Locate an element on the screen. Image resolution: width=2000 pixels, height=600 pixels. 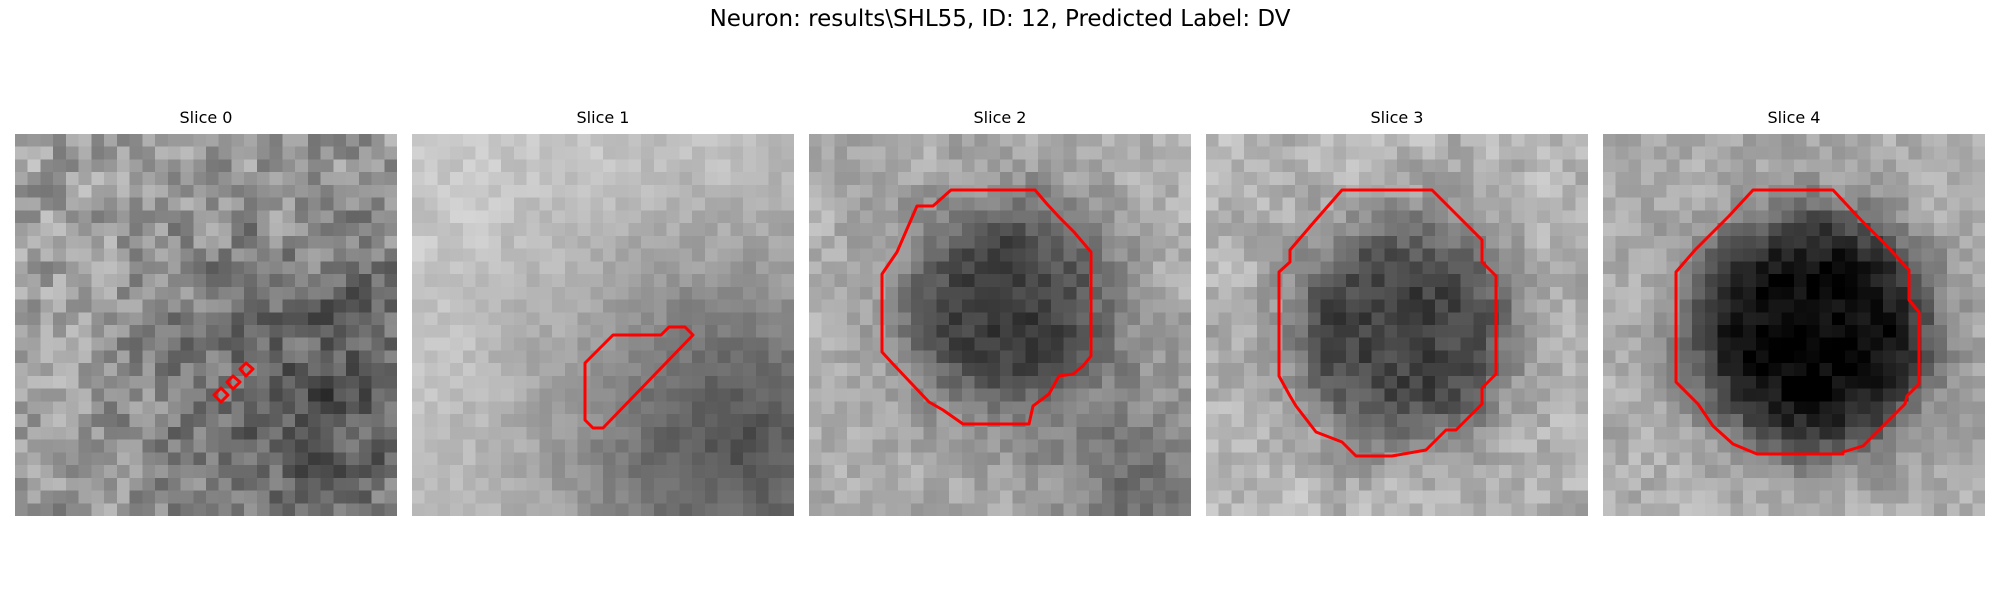
slice-panel-0: Slice 0 is located at coordinates (206, 313).